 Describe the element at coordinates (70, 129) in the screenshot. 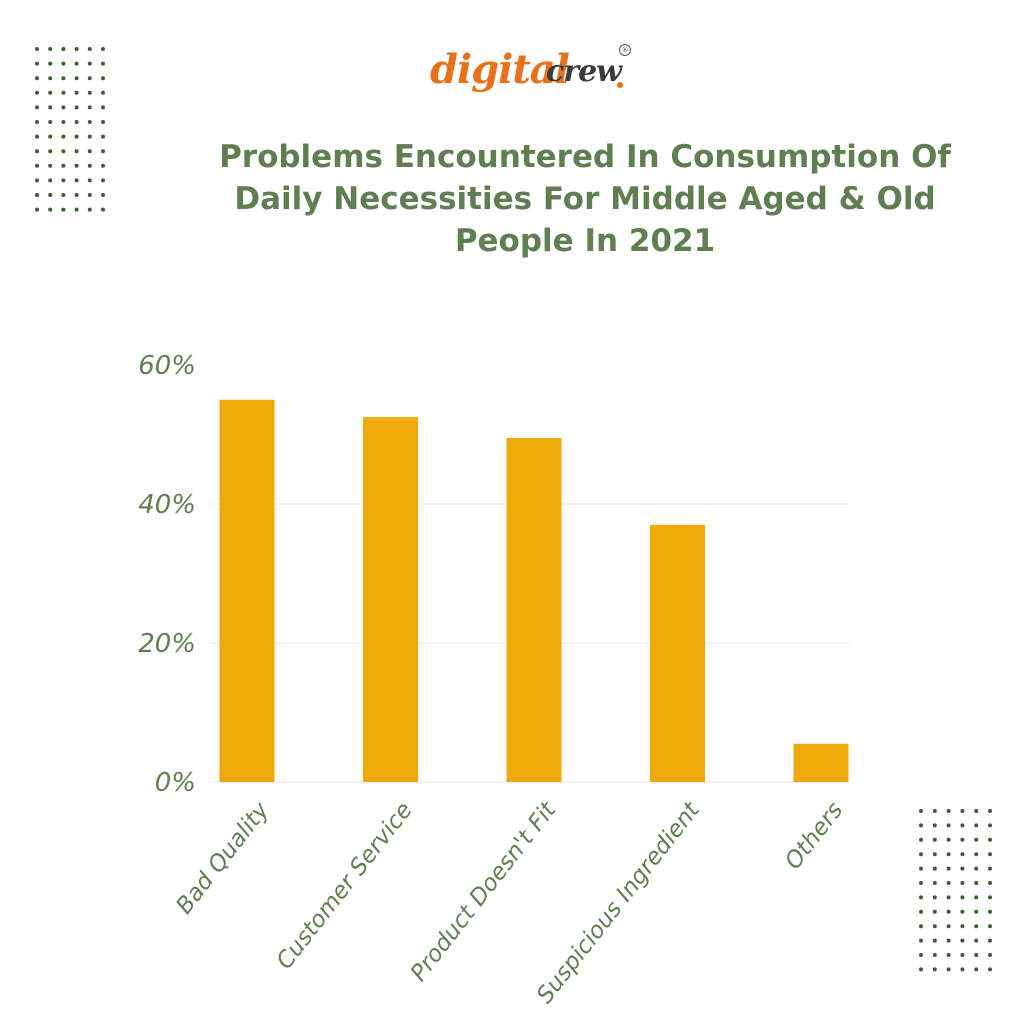

I see `dot-grid-top-left-svg` at that location.